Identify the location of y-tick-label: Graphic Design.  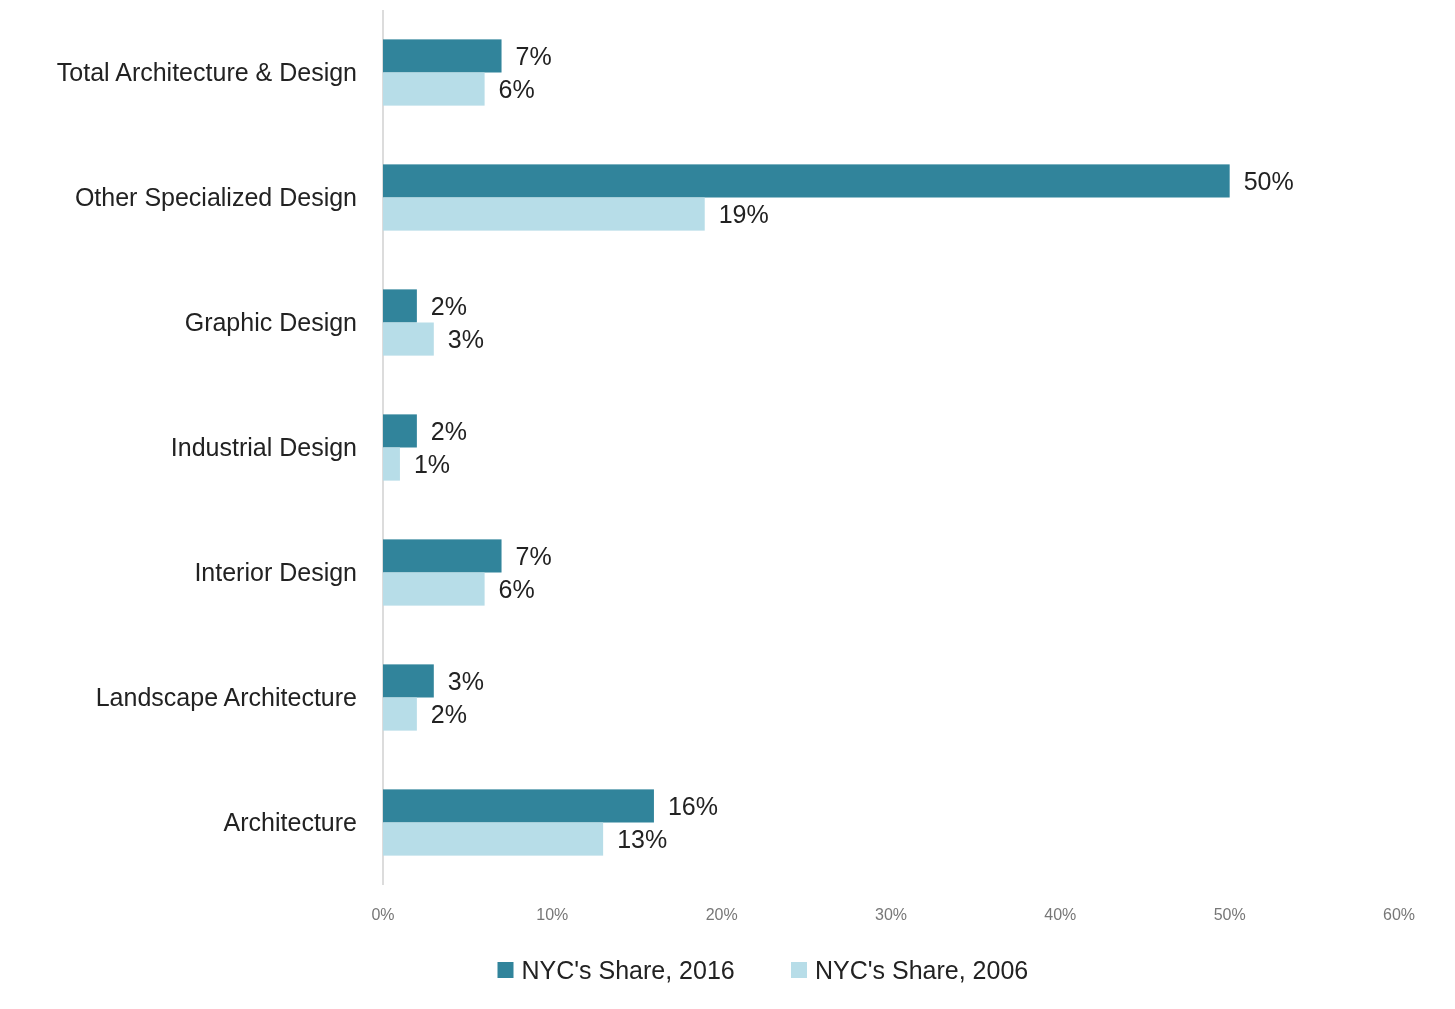
(270, 322).